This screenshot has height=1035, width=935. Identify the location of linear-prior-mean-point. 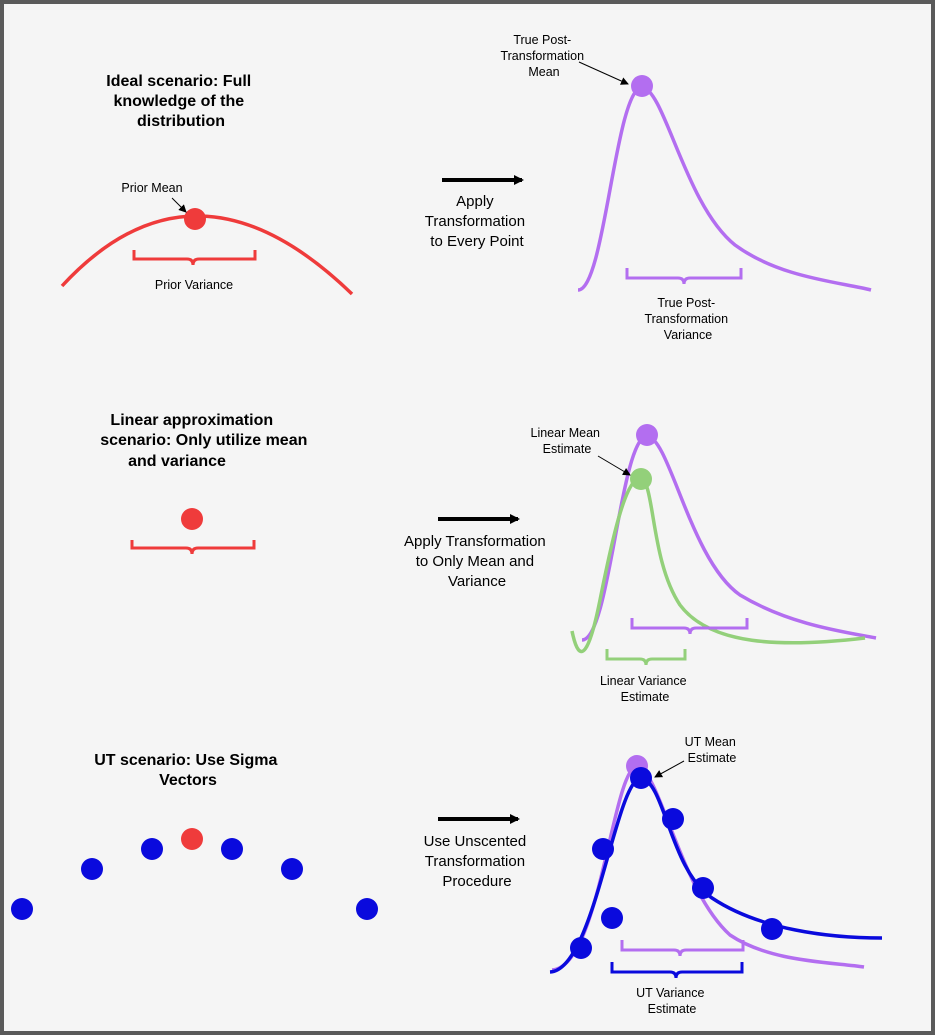
(192, 519).